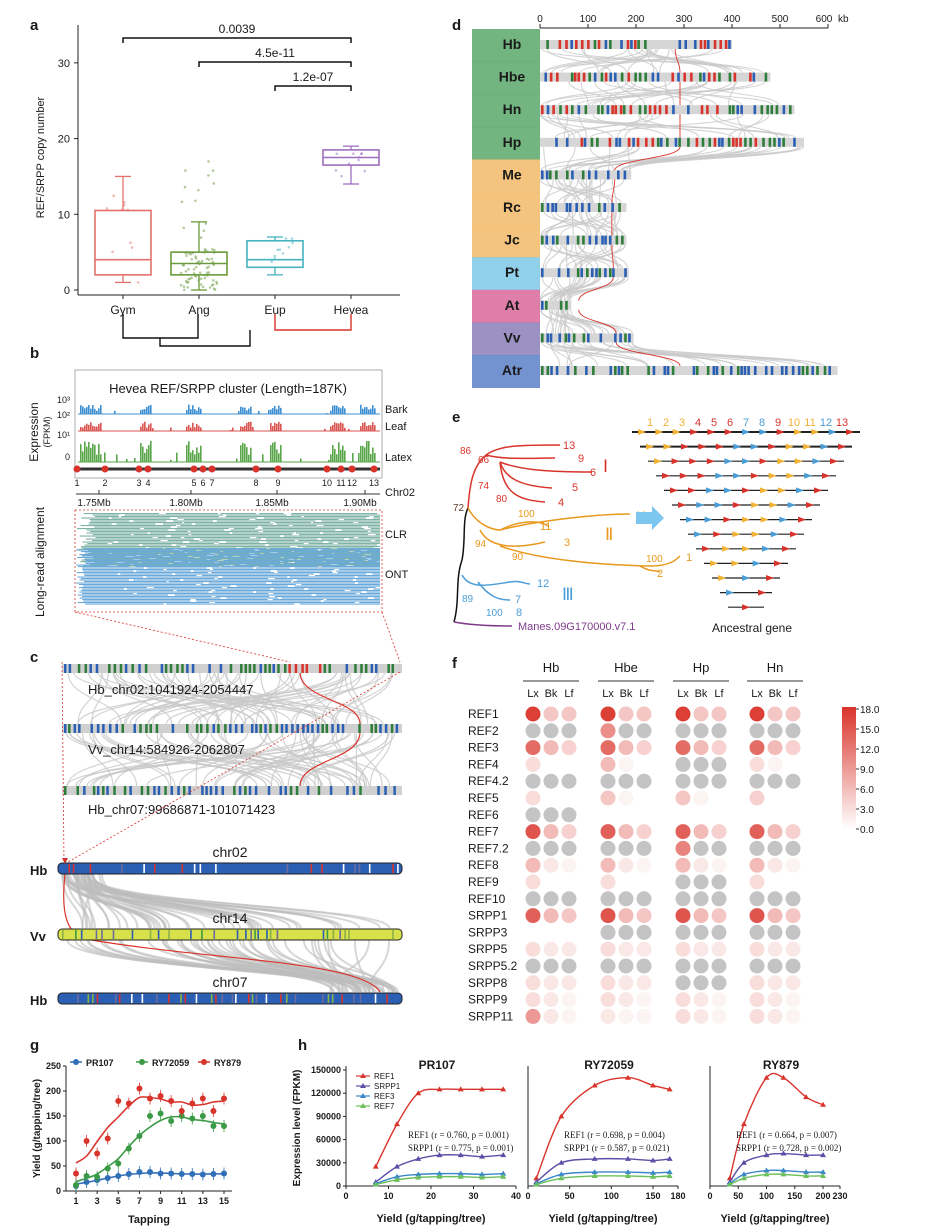  What do you see at coordinates (104, 483) in the screenshot?
I see `gene-number: 2` at bounding box center [104, 483].